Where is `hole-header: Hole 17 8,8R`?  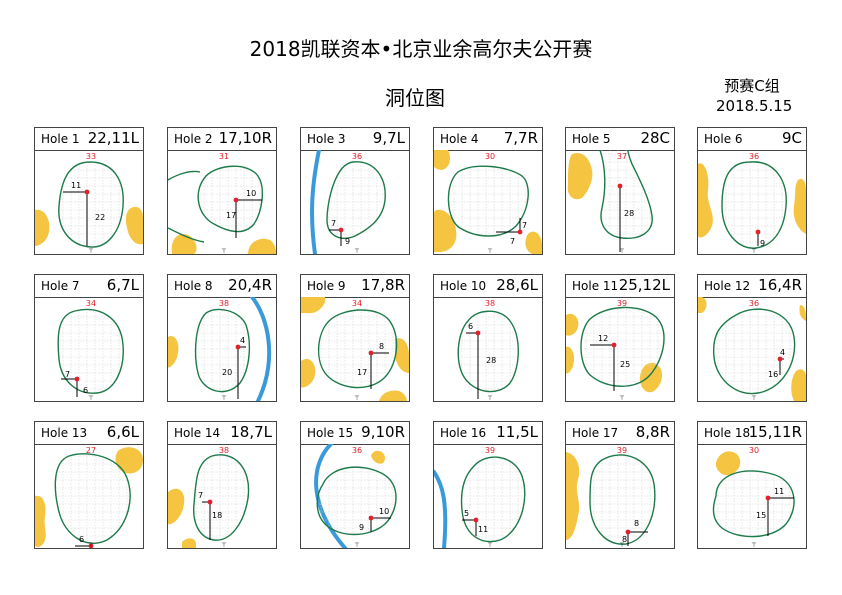
hole-header: Hole 17 8,8R is located at coordinates (620, 433).